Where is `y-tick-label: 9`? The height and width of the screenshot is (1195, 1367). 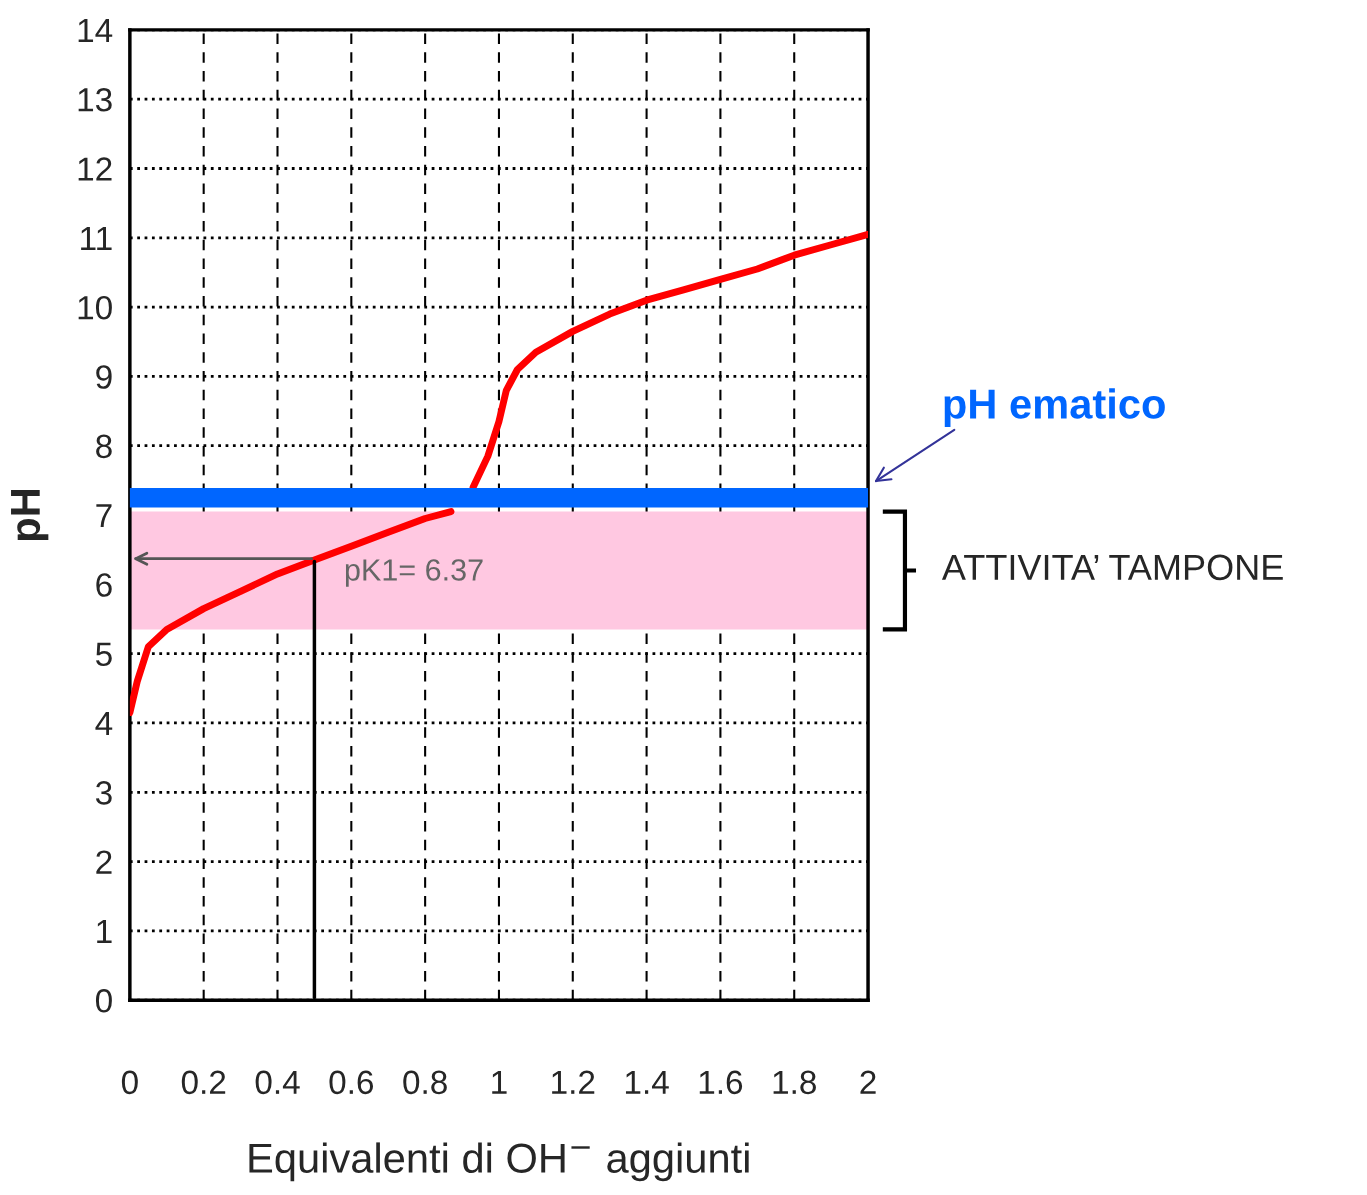 y-tick-label: 9 is located at coordinates (104, 377).